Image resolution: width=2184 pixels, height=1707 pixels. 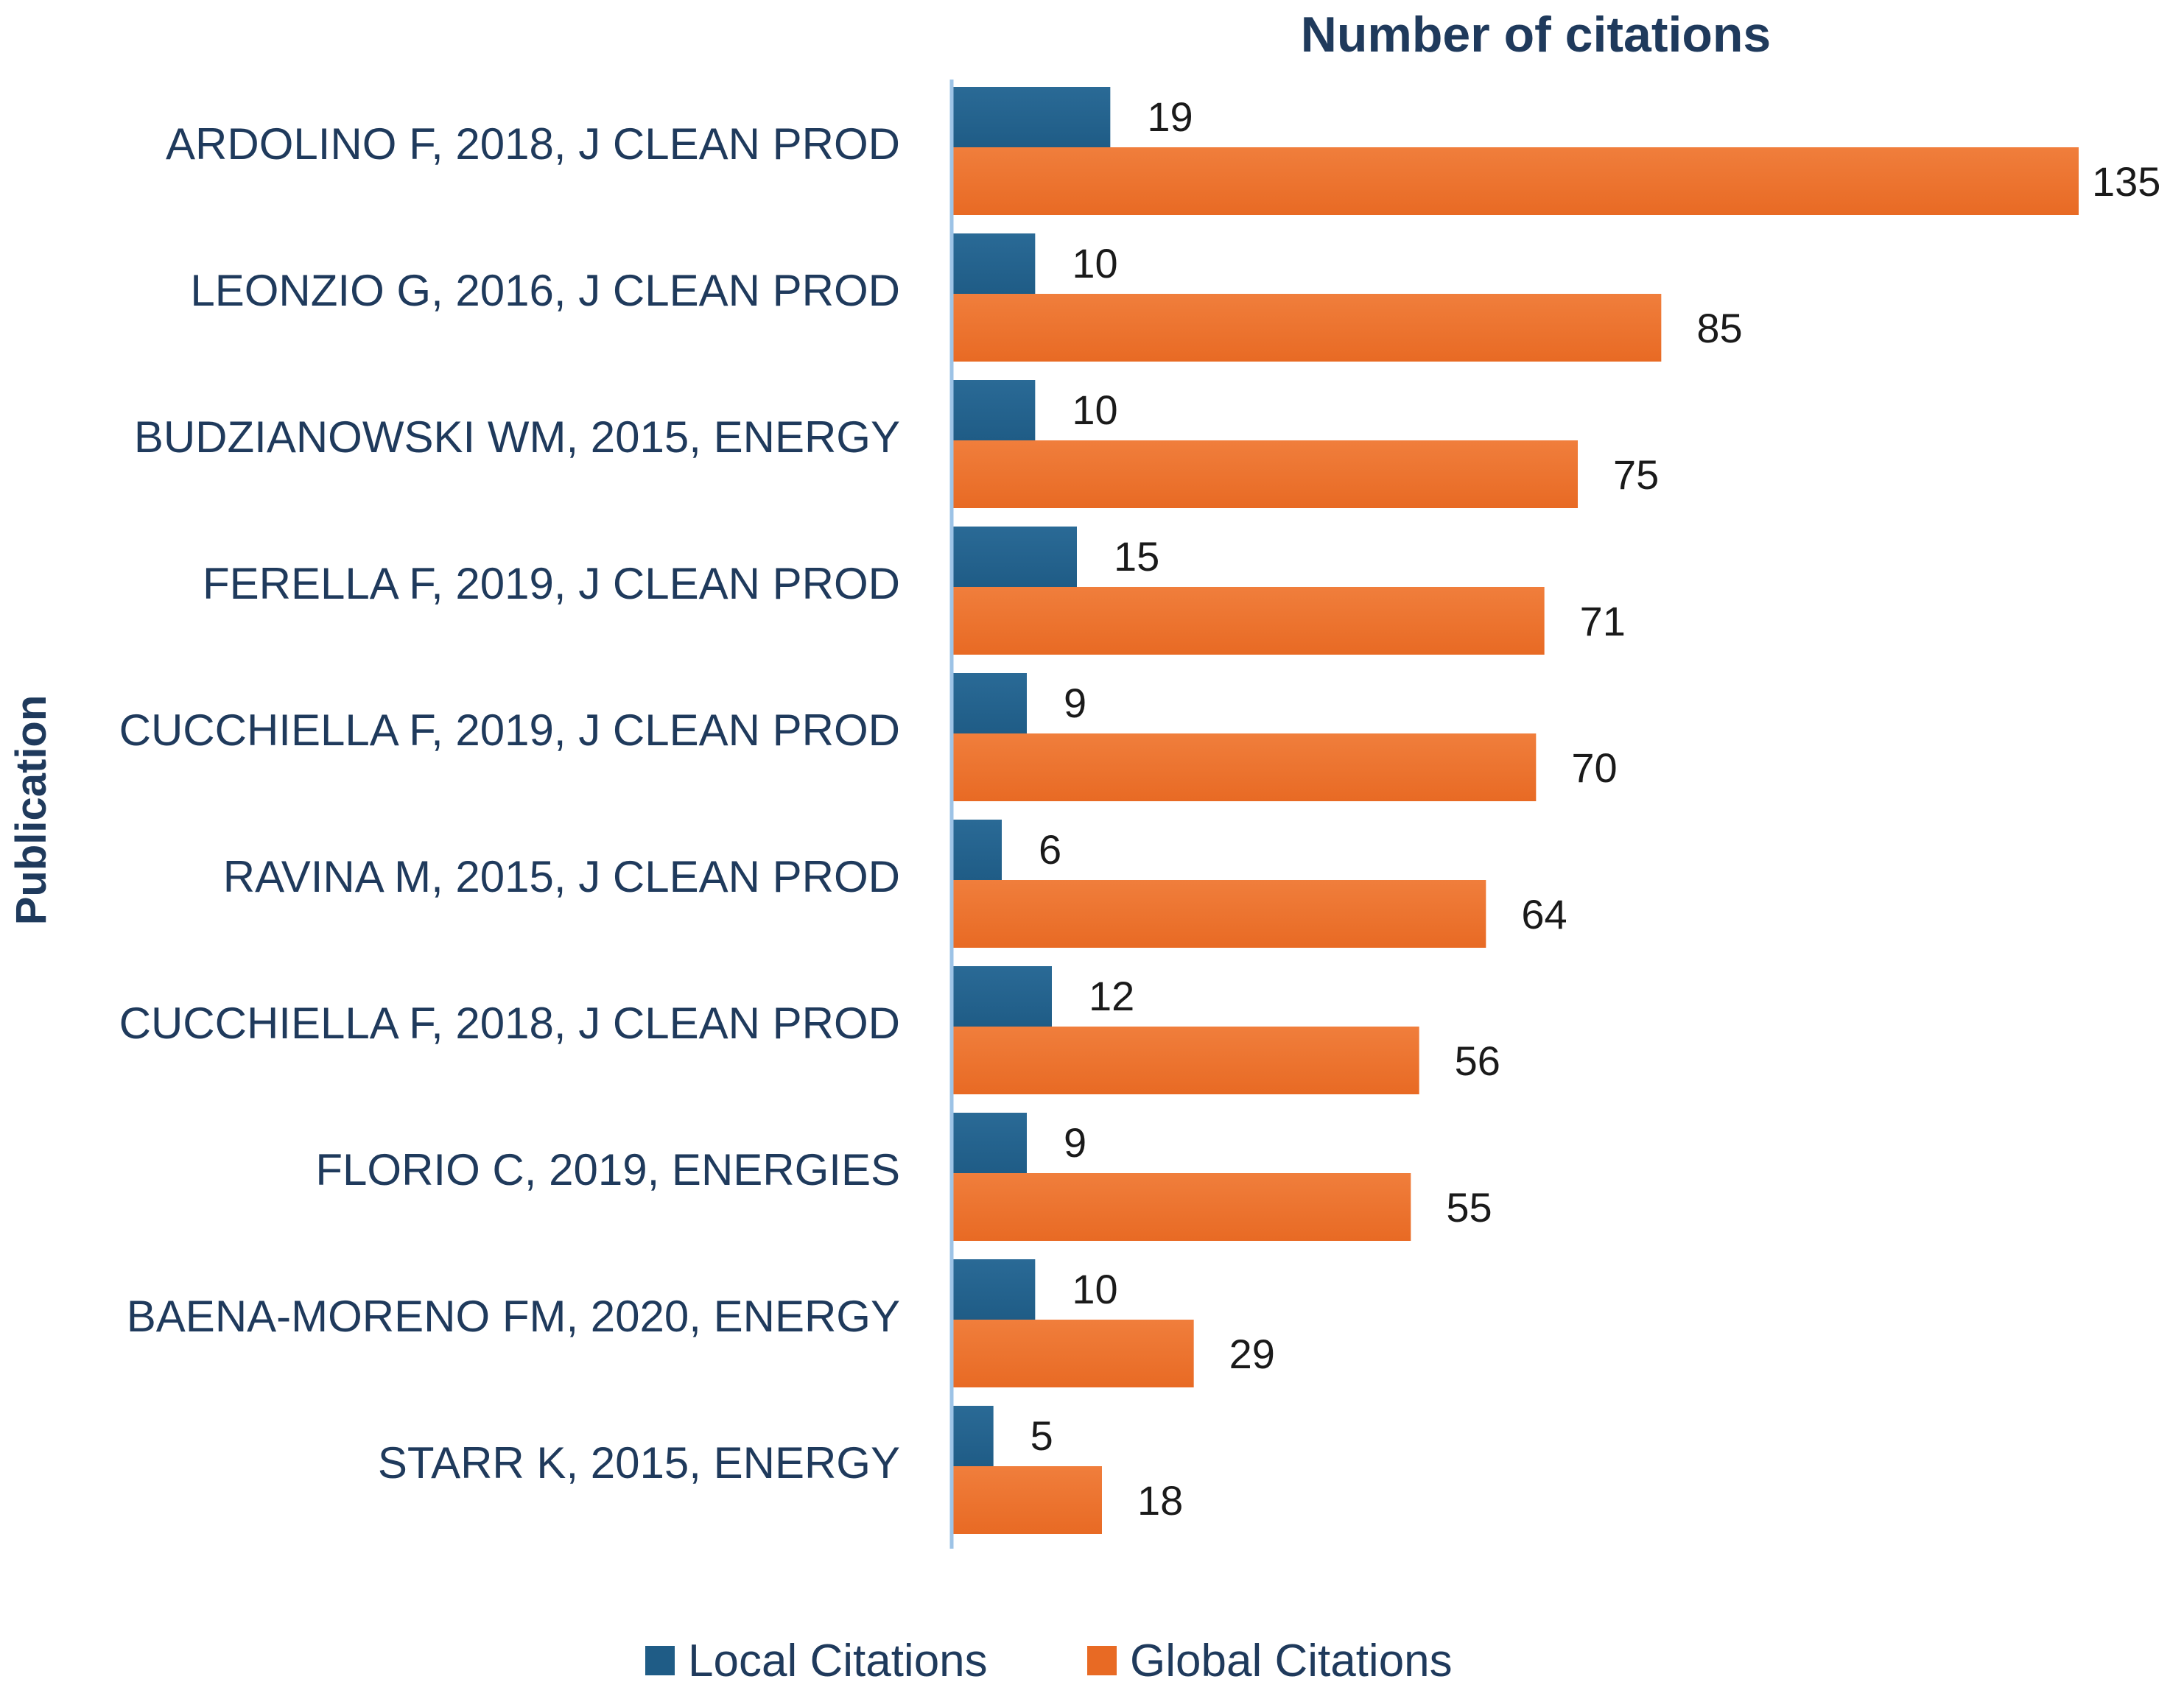 What do you see at coordinates (545, 290) in the screenshot?
I see `category-label: LEONZIO G, 2016, J CLEAN PROD` at bounding box center [545, 290].